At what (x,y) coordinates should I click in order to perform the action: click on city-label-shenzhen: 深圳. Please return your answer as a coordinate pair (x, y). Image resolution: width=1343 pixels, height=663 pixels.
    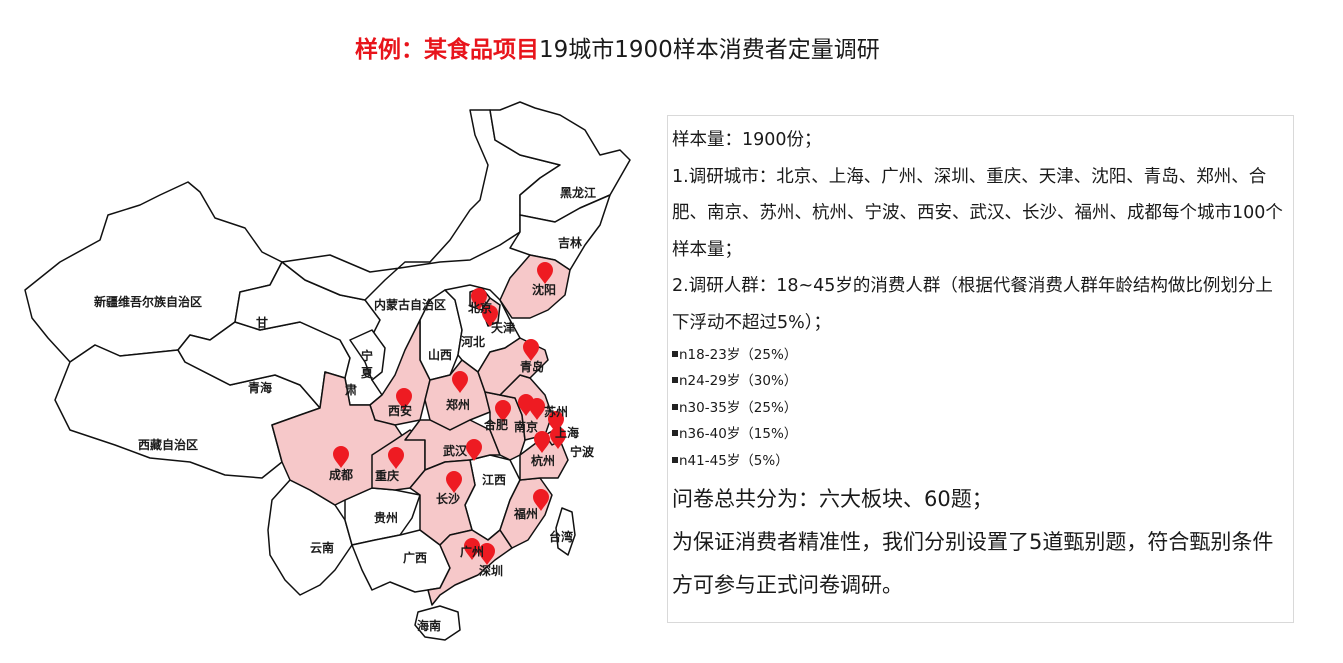
    Looking at the image, I should click on (491, 570).